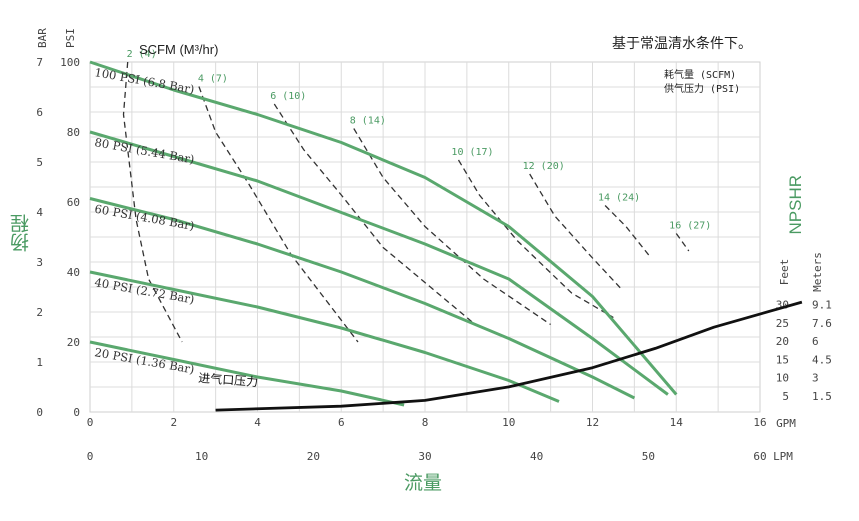 This screenshot has height=521, width=859. Describe the element at coordinates (39, 362) in the screenshot. I see `bar-tick-label: 1` at that location.